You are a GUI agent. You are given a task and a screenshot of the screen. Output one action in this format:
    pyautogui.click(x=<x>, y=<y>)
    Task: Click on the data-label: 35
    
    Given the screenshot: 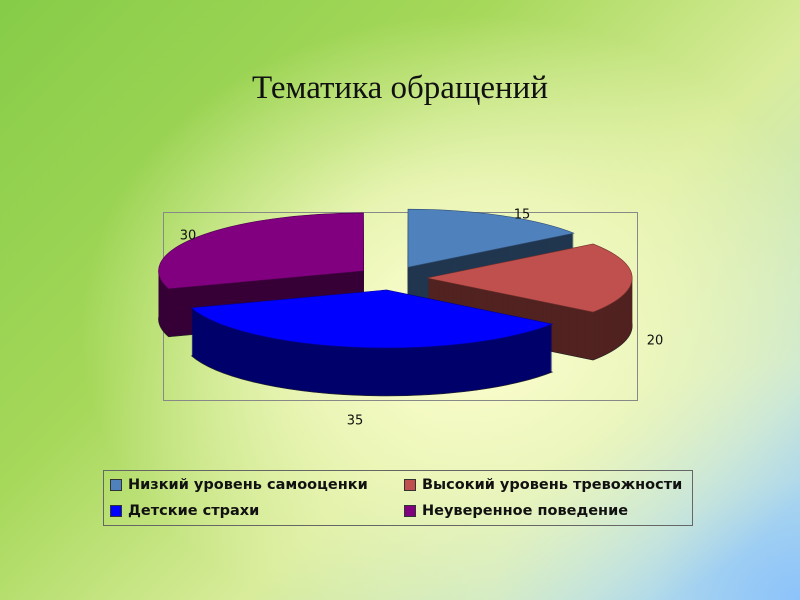 What is the action you would take?
    pyautogui.click(x=355, y=421)
    